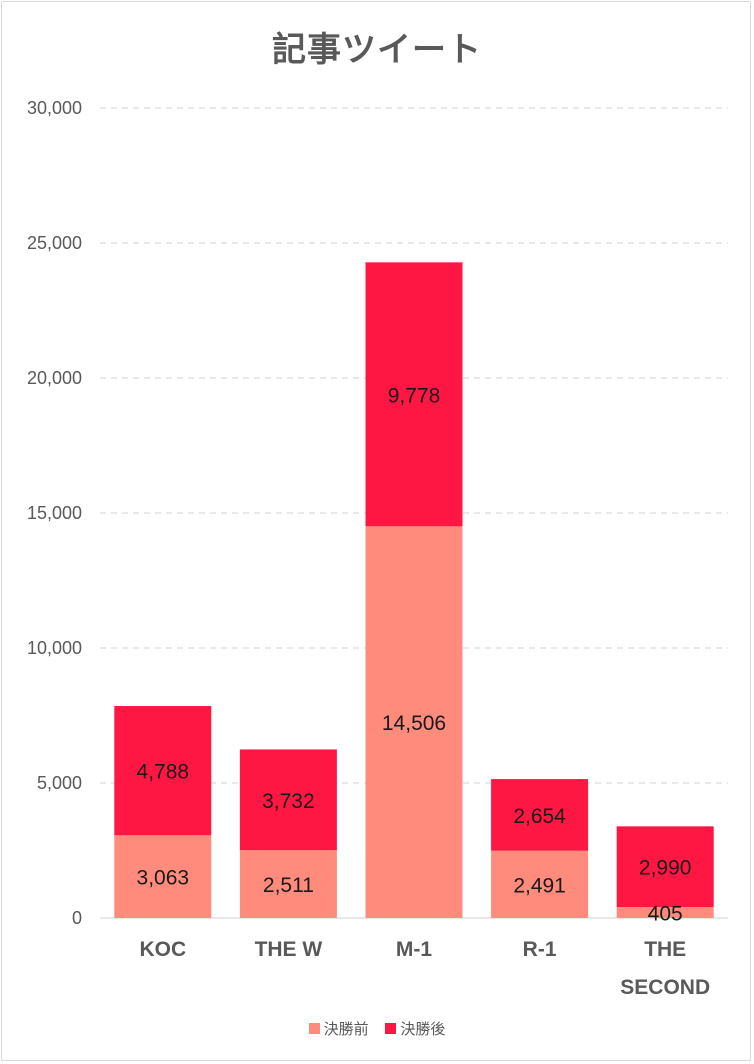 This screenshot has height=1064, width=754. What do you see at coordinates (54, 378) in the screenshot?
I see `y-tick-label: 20,000` at bounding box center [54, 378].